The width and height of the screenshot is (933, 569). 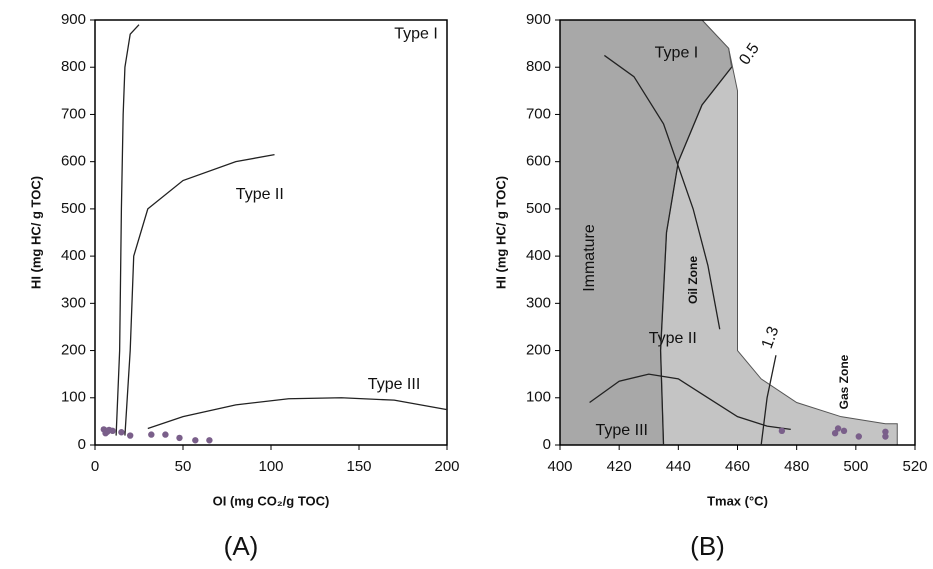 I want to click on x-tick-label: 150, so click(x=358, y=466).